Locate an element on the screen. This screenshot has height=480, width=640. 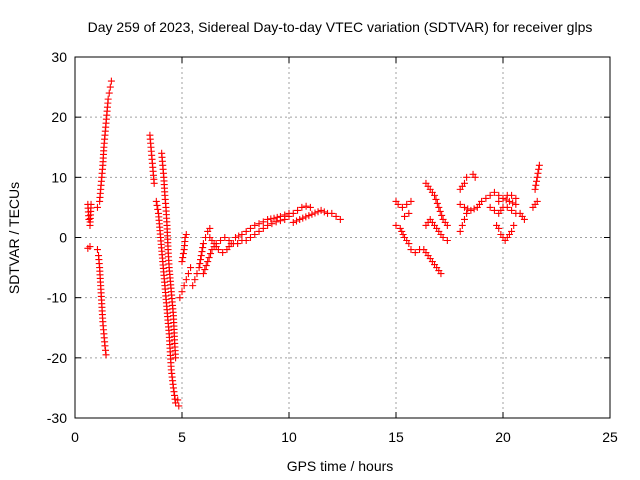
y-tick-label: -10 is located at coordinates (57, 298).